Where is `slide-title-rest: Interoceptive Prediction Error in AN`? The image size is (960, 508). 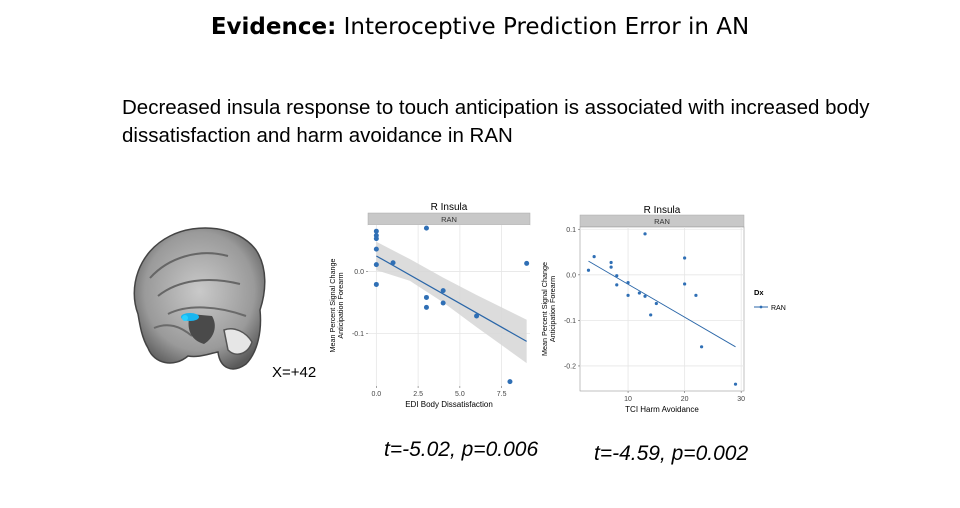 slide-title-rest: Interoceptive Prediction Error in AN is located at coordinates (543, 27).